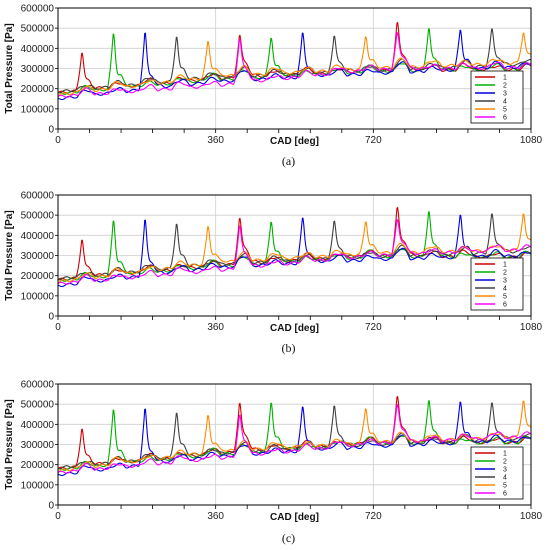 This screenshot has height=550, width=548. Describe the element at coordinates (289, 348) in the screenshot. I see `panel-caption: (b)` at that location.